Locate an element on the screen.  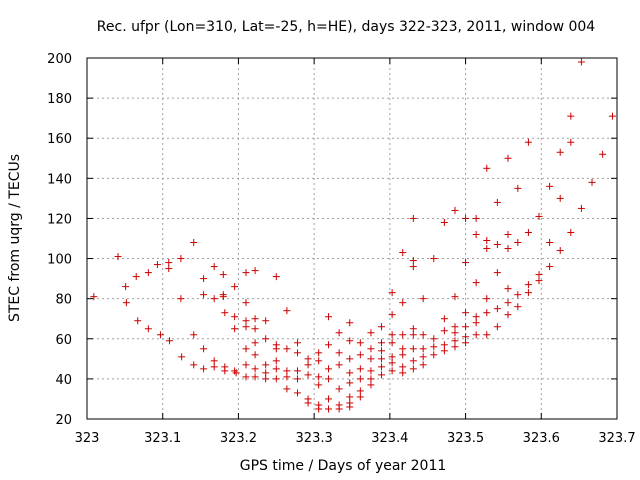
x-tick-label: 323.3 is located at coordinates (314, 438).